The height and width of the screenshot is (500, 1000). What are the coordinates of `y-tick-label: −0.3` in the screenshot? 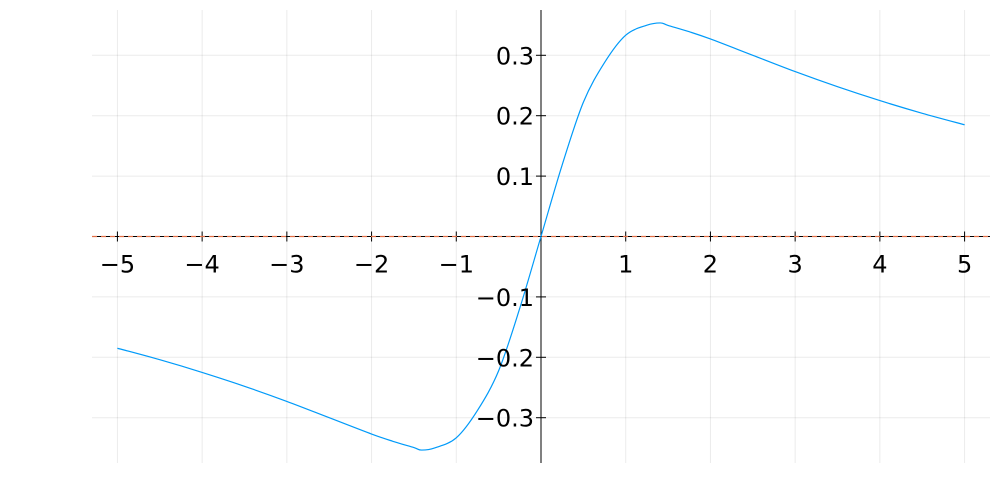 It's located at (505, 419).